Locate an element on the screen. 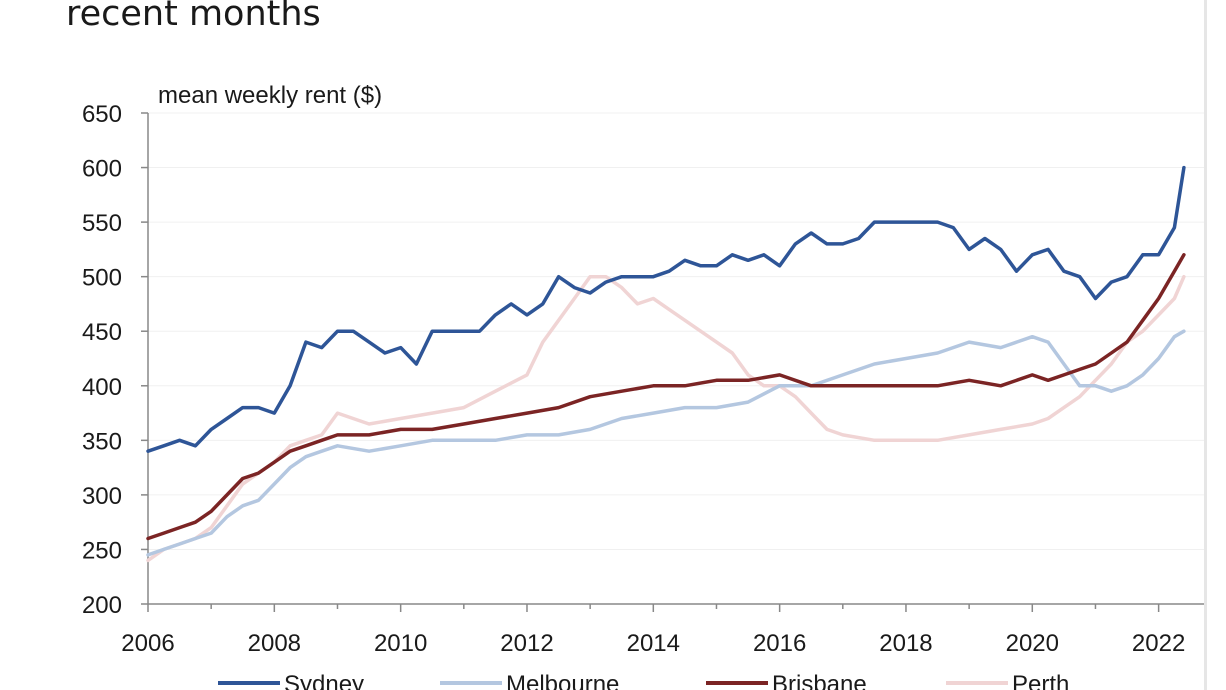  y-tick-label: 550 is located at coordinates (102, 223).